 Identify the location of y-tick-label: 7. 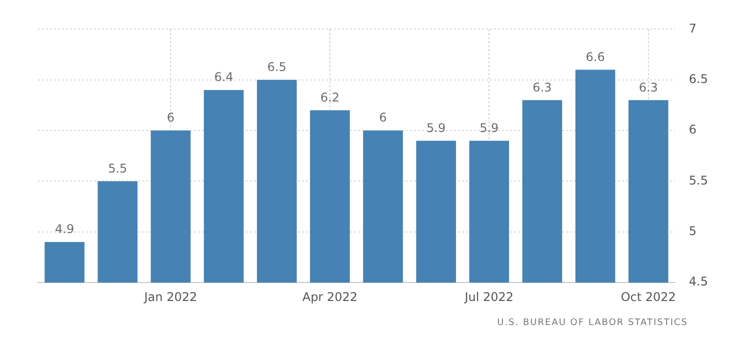
(692, 28).